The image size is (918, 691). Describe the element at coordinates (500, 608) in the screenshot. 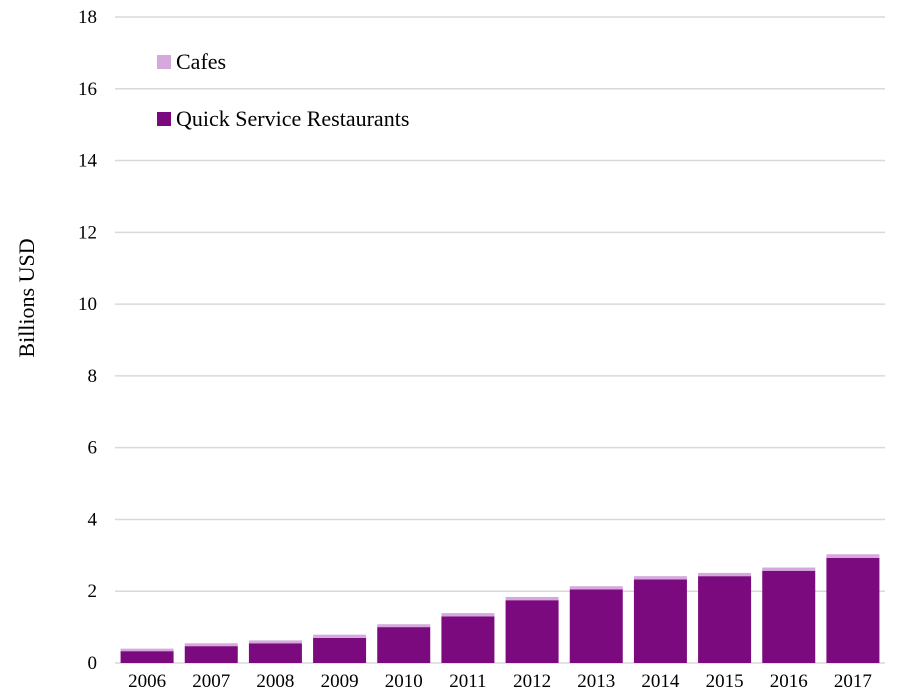

I see `bars` at that location.